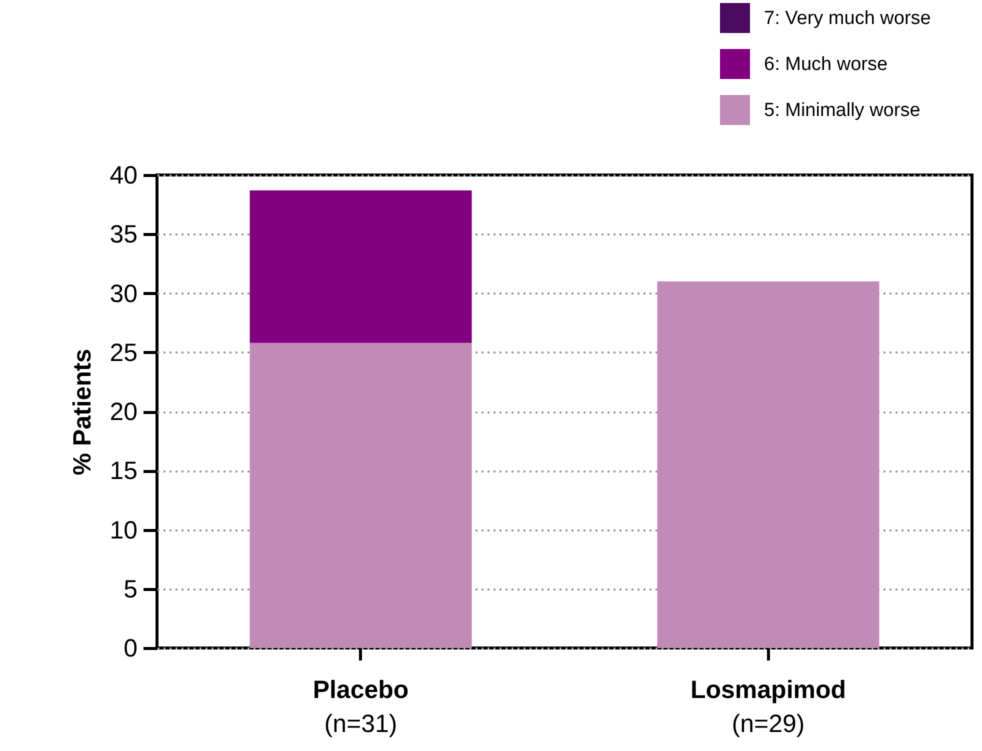 This screenshot has width=982, height=751. I want to click on legend-label: 5: Minimally worse, so click(842, 110).